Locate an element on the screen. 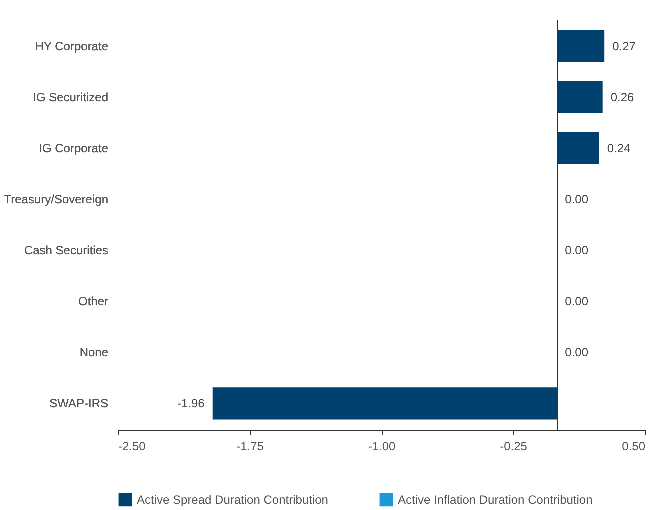  y-tick-label: Other is located at coordinates (93, 301).